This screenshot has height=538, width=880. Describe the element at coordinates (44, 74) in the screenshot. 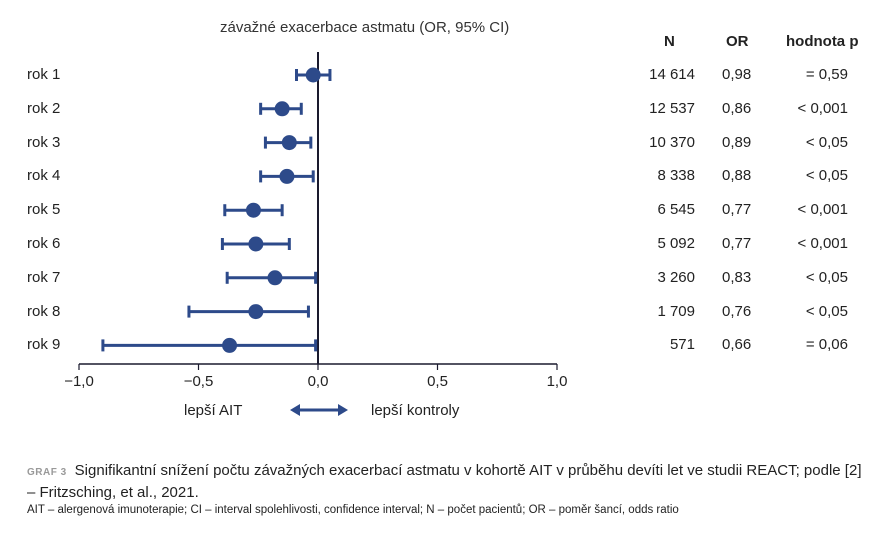

I see `row-label: rok 1` at that location.